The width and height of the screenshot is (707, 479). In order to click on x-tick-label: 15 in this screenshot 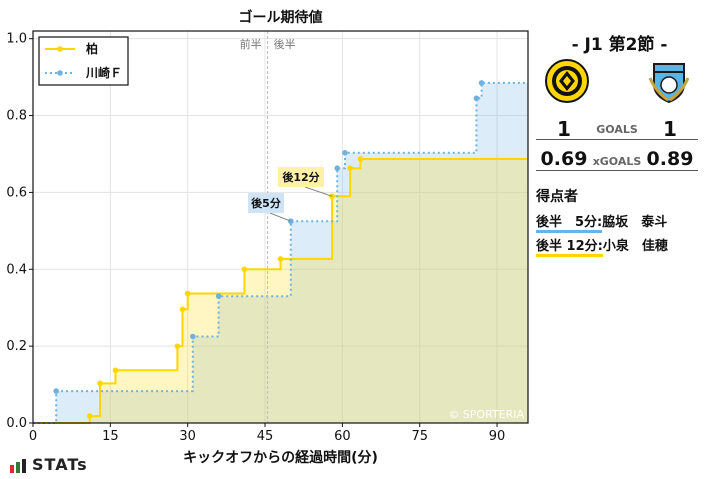, I will do `click(110, 436)`.